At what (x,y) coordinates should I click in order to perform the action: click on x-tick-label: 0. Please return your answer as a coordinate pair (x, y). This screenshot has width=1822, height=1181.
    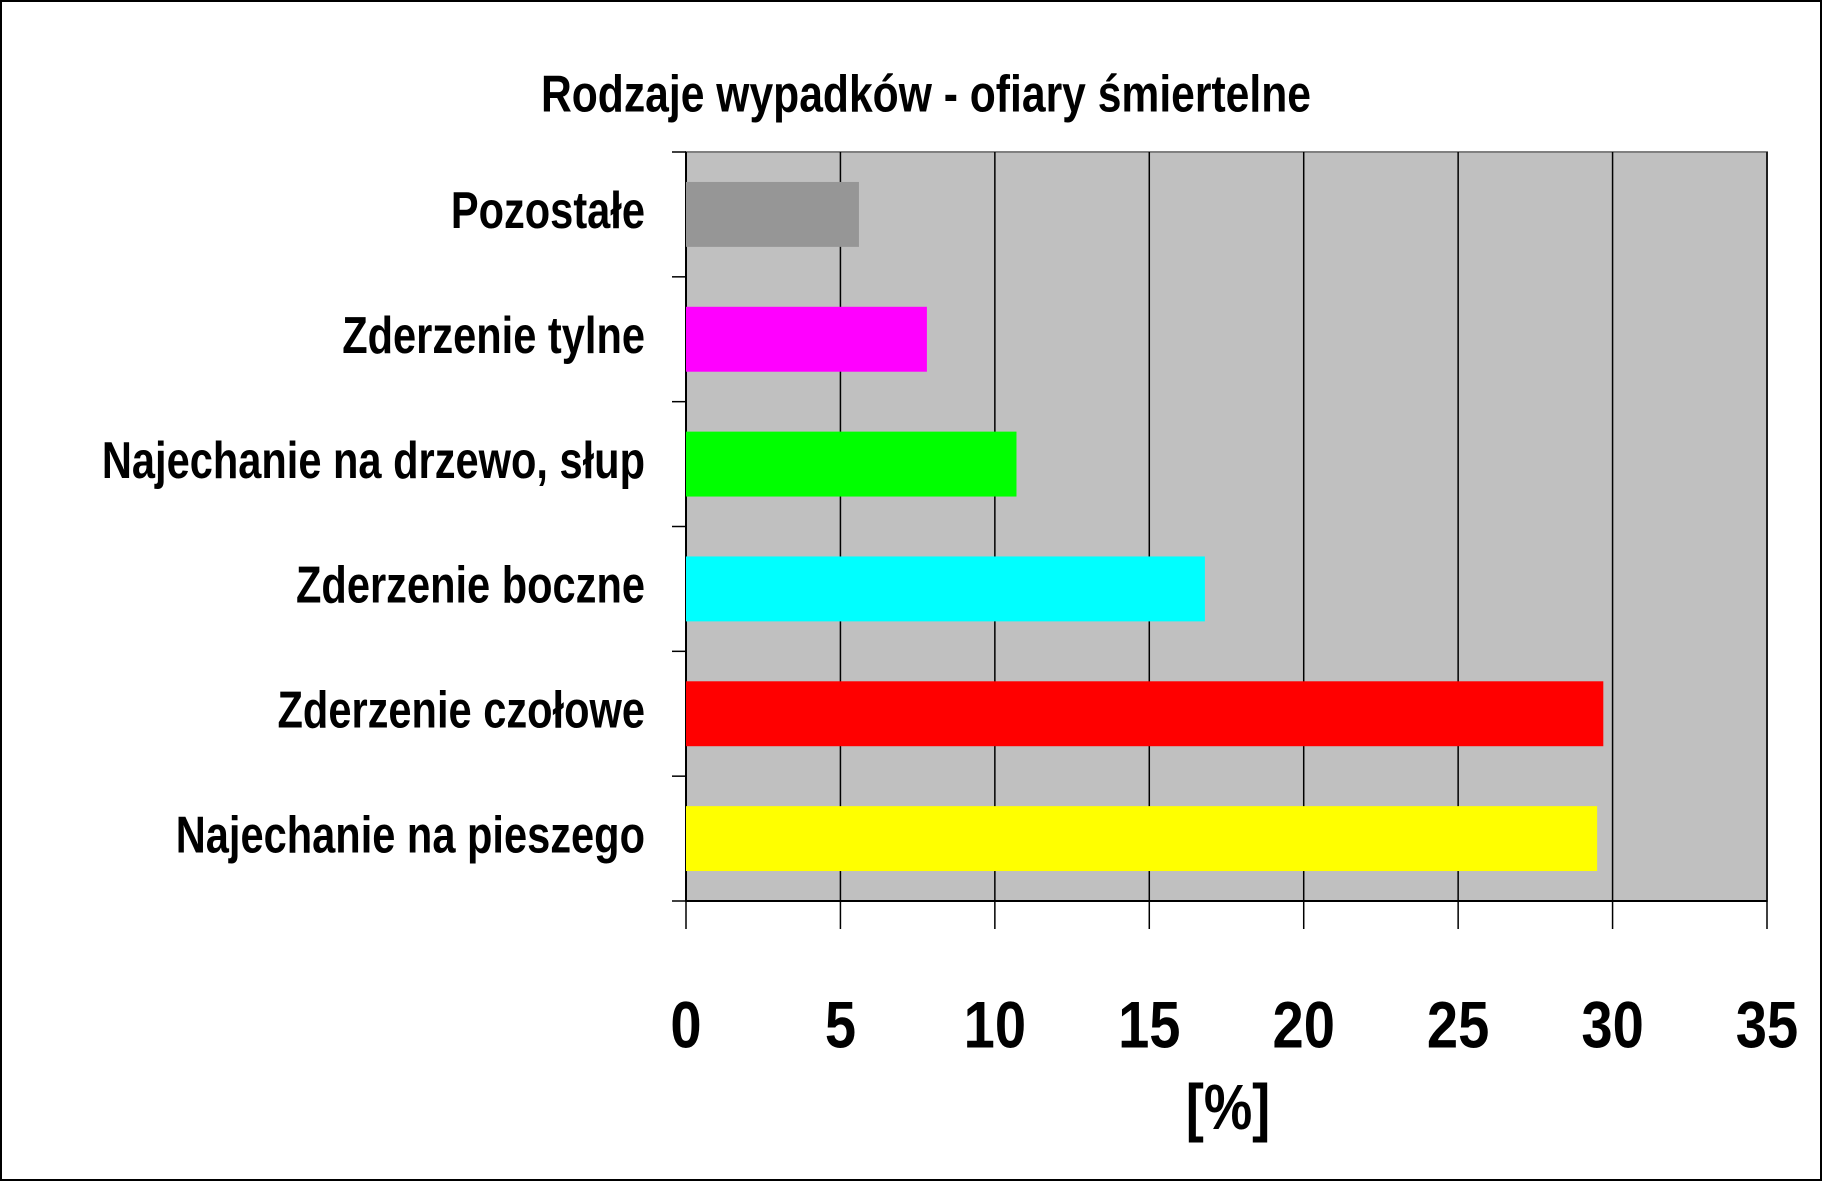
    Looking at the image, I should click on (685, 1024).